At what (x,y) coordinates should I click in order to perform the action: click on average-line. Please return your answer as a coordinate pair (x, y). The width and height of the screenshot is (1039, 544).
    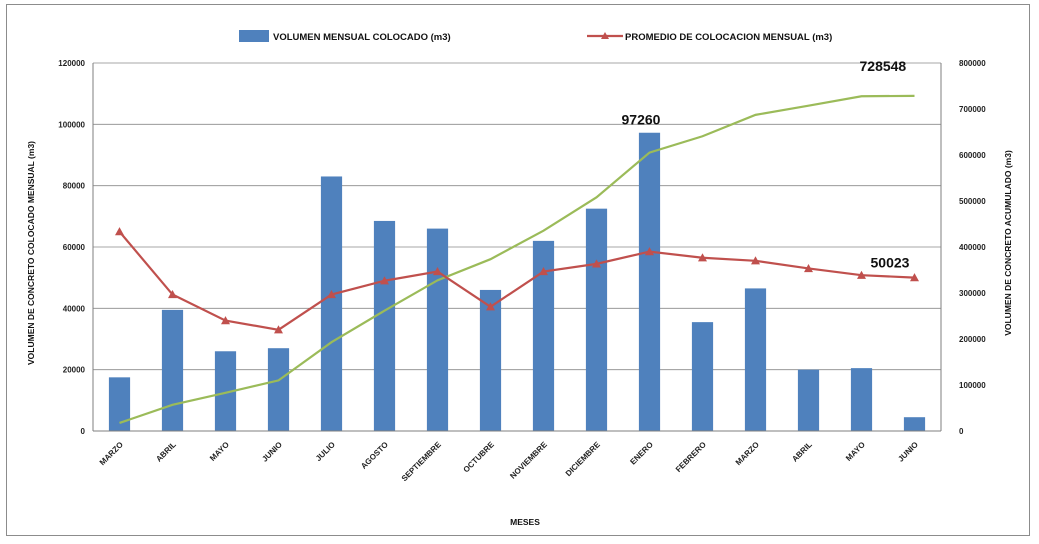
    Looking at the image, I should click on (516, 280).